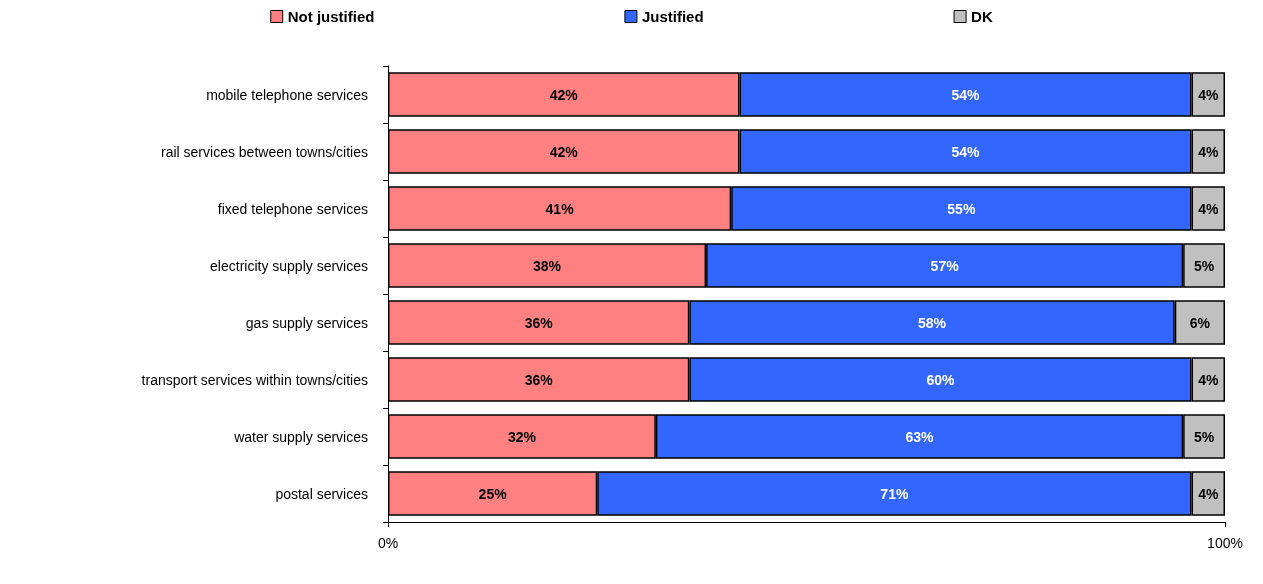 The image size is (1263, 584). What do you see at coordinates (940, 379) in the screenshot?
I see `data-label: 60%` at bounding box center [940, 379].